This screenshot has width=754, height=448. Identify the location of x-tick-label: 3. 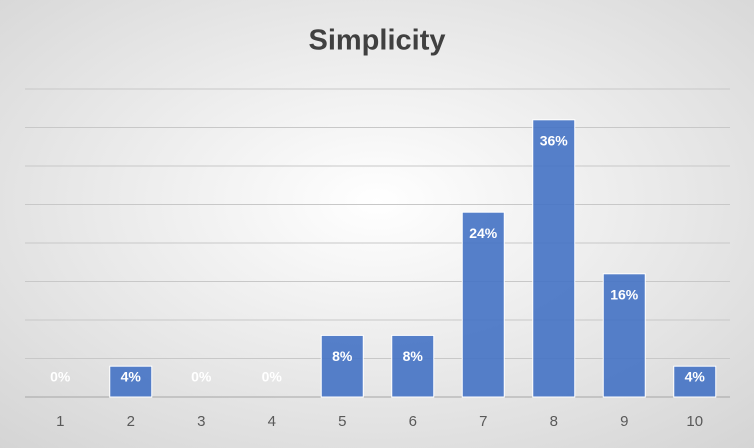
(201, 421).